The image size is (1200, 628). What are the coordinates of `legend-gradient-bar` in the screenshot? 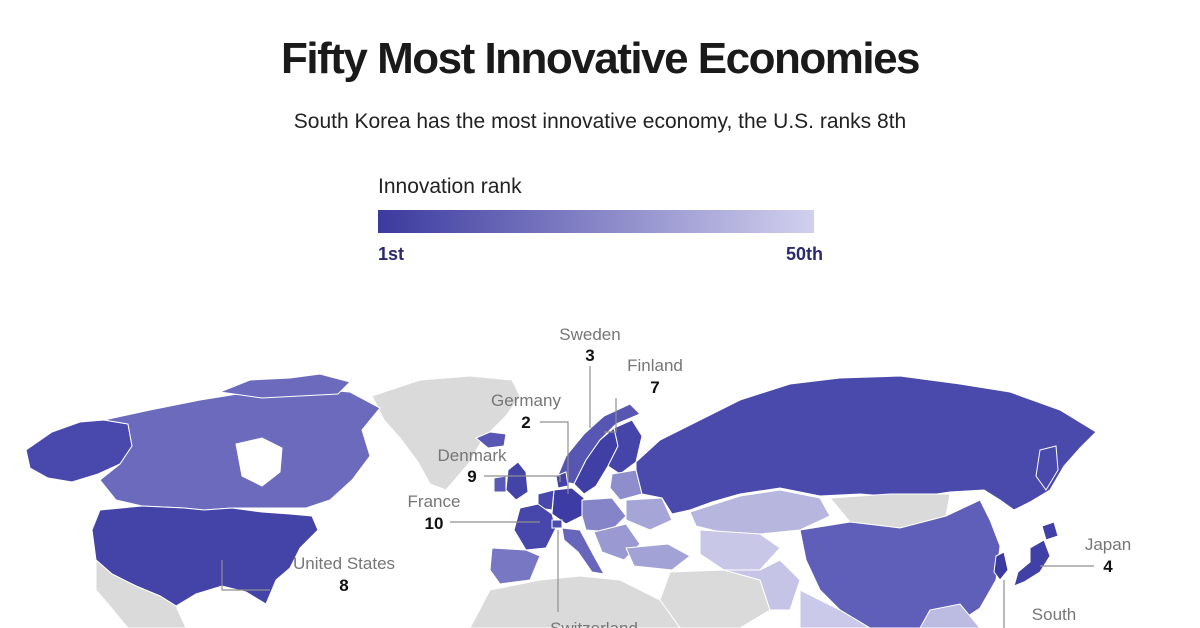 It's located at (596, 221).